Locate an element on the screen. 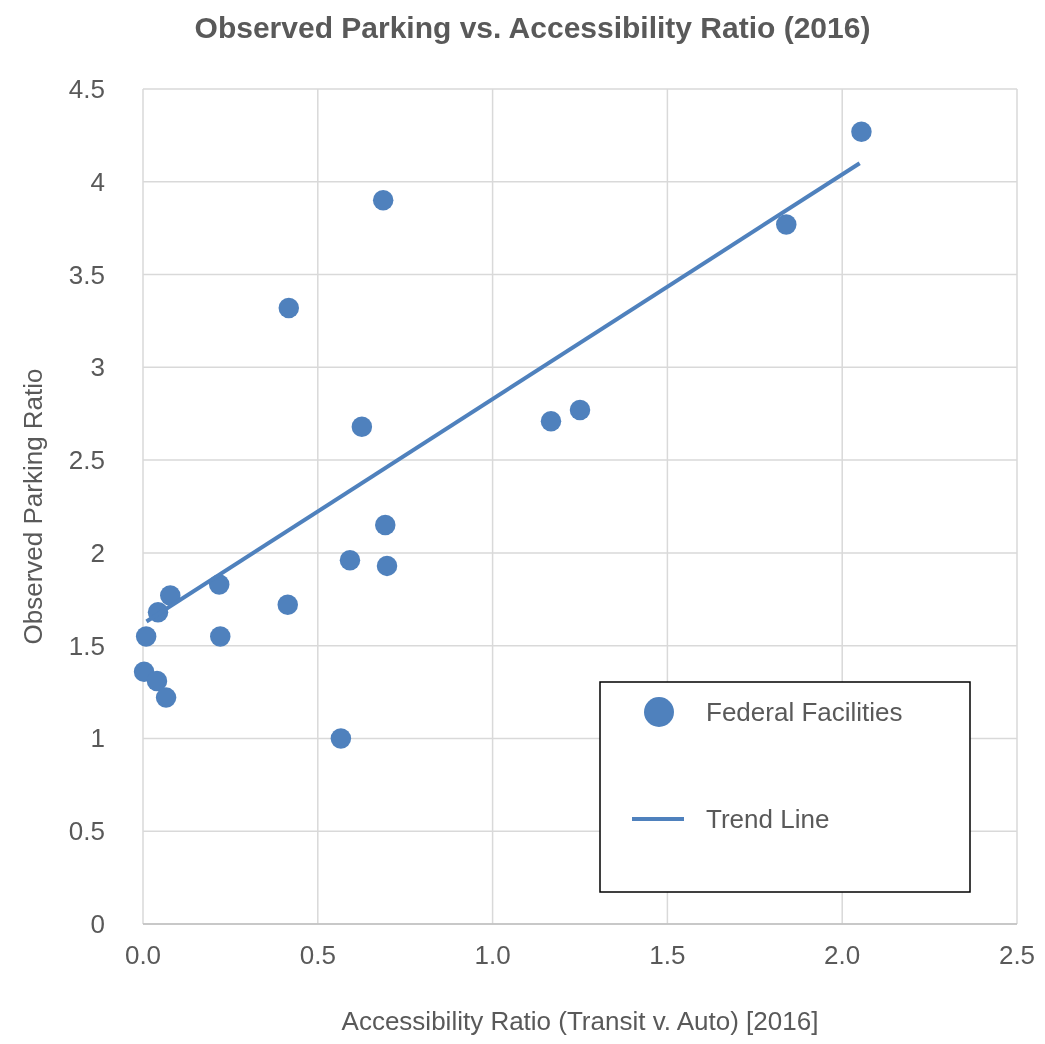  x-tick-label: 2.5 is located at coordinates (1017, 955).